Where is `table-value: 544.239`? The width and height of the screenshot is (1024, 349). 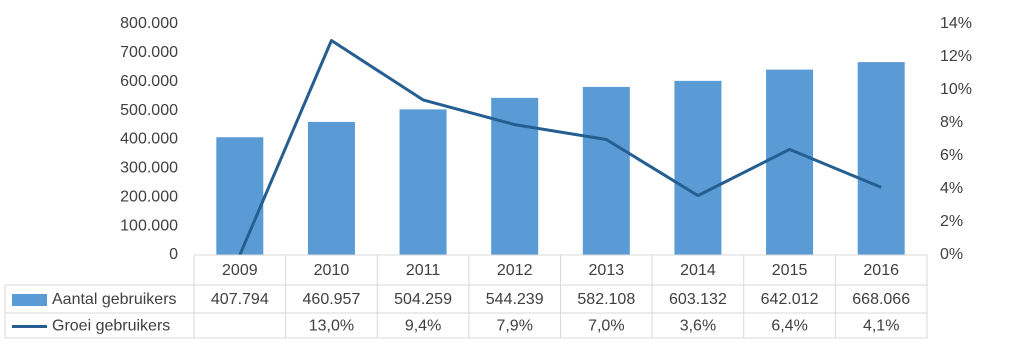 table-value: 544.239 is located at coordinates (515, 299).